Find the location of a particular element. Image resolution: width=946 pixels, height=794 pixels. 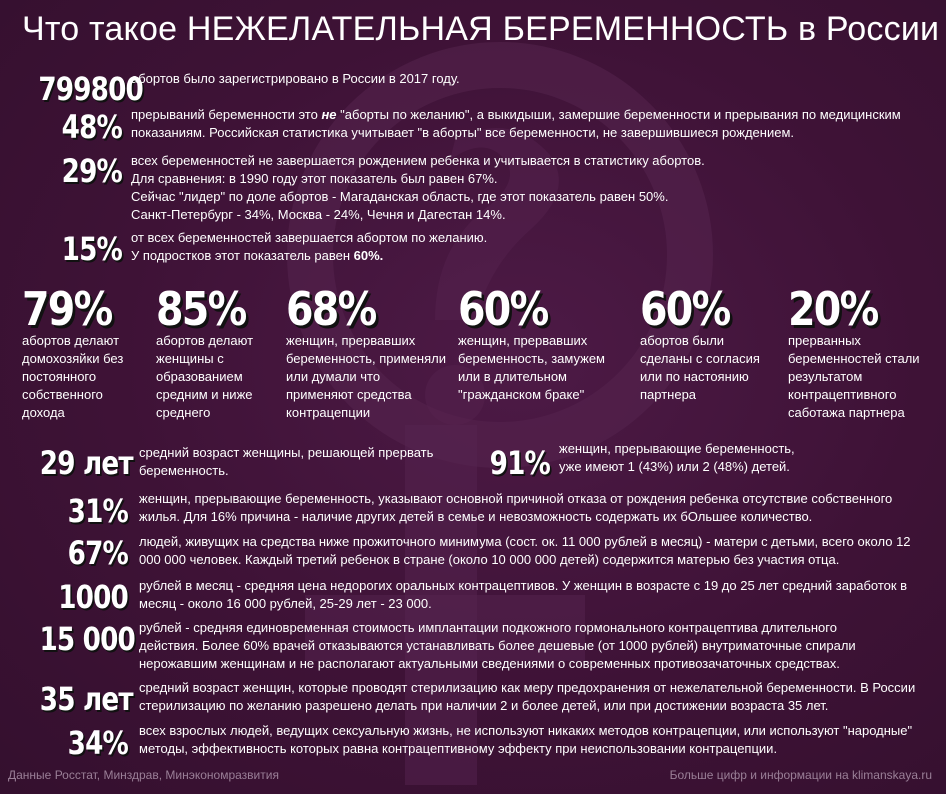

stat-number: 91% is located at coordinates (520, 463).